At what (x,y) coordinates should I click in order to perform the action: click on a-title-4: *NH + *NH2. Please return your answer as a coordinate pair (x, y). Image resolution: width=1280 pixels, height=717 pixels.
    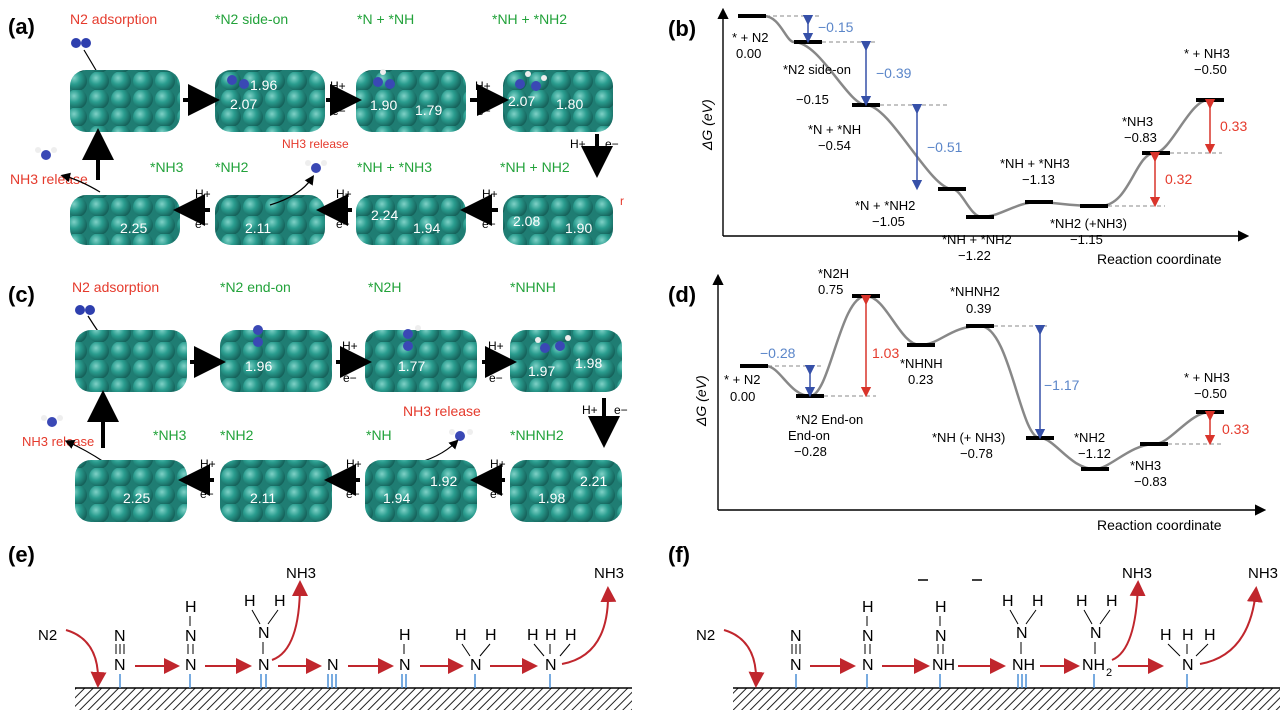
    Looking at the image, I should click on (529, 19).